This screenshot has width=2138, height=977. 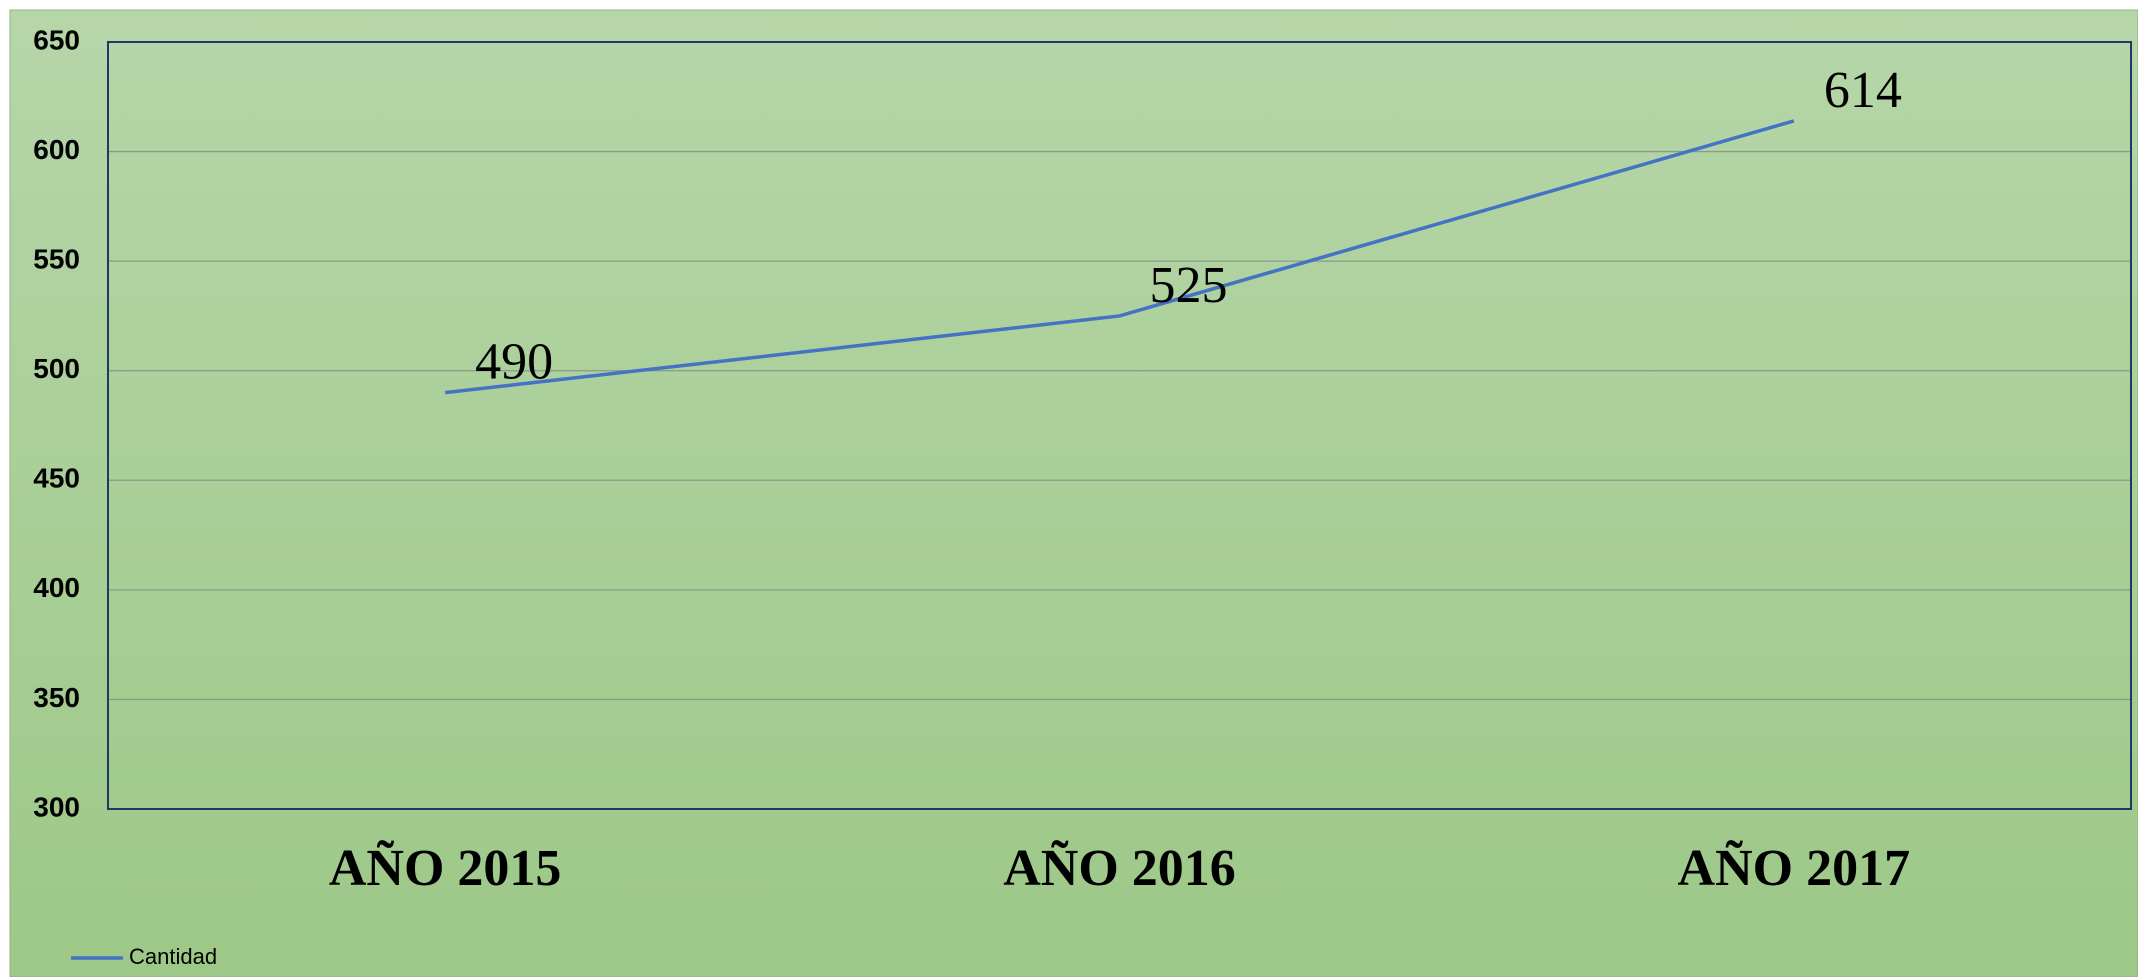 I want to click on data-label: 614, so click(x=1863, y=90).